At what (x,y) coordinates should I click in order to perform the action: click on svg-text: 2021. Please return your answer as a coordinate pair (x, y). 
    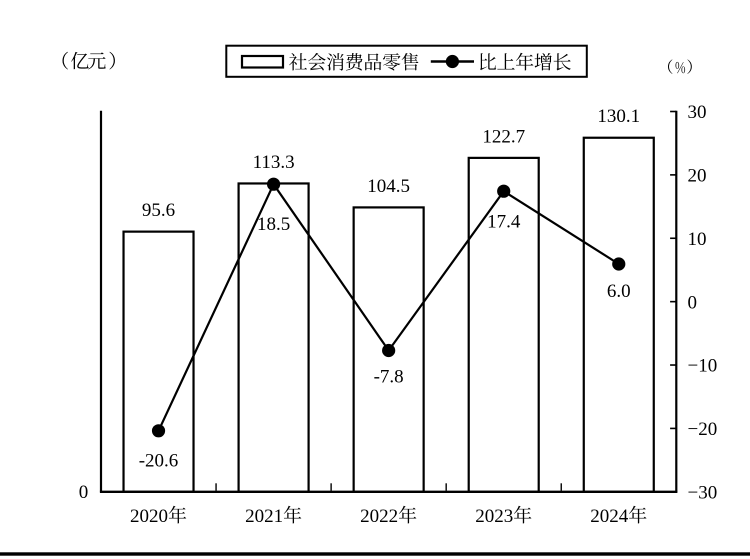
    Looking at the image, I should click on (264, 516).